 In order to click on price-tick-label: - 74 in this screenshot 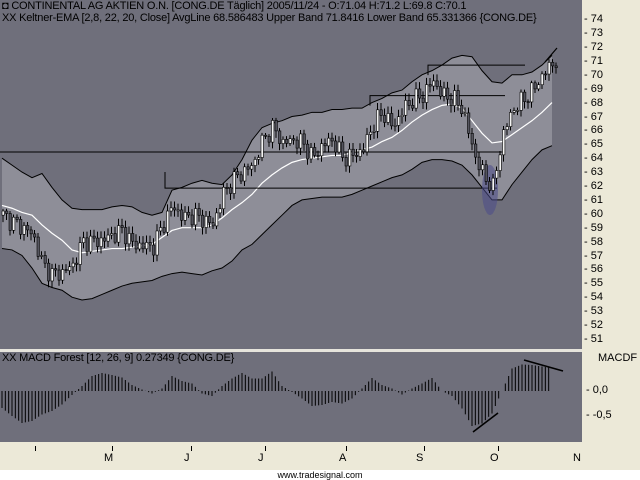, I will do `click(593, 19)`.